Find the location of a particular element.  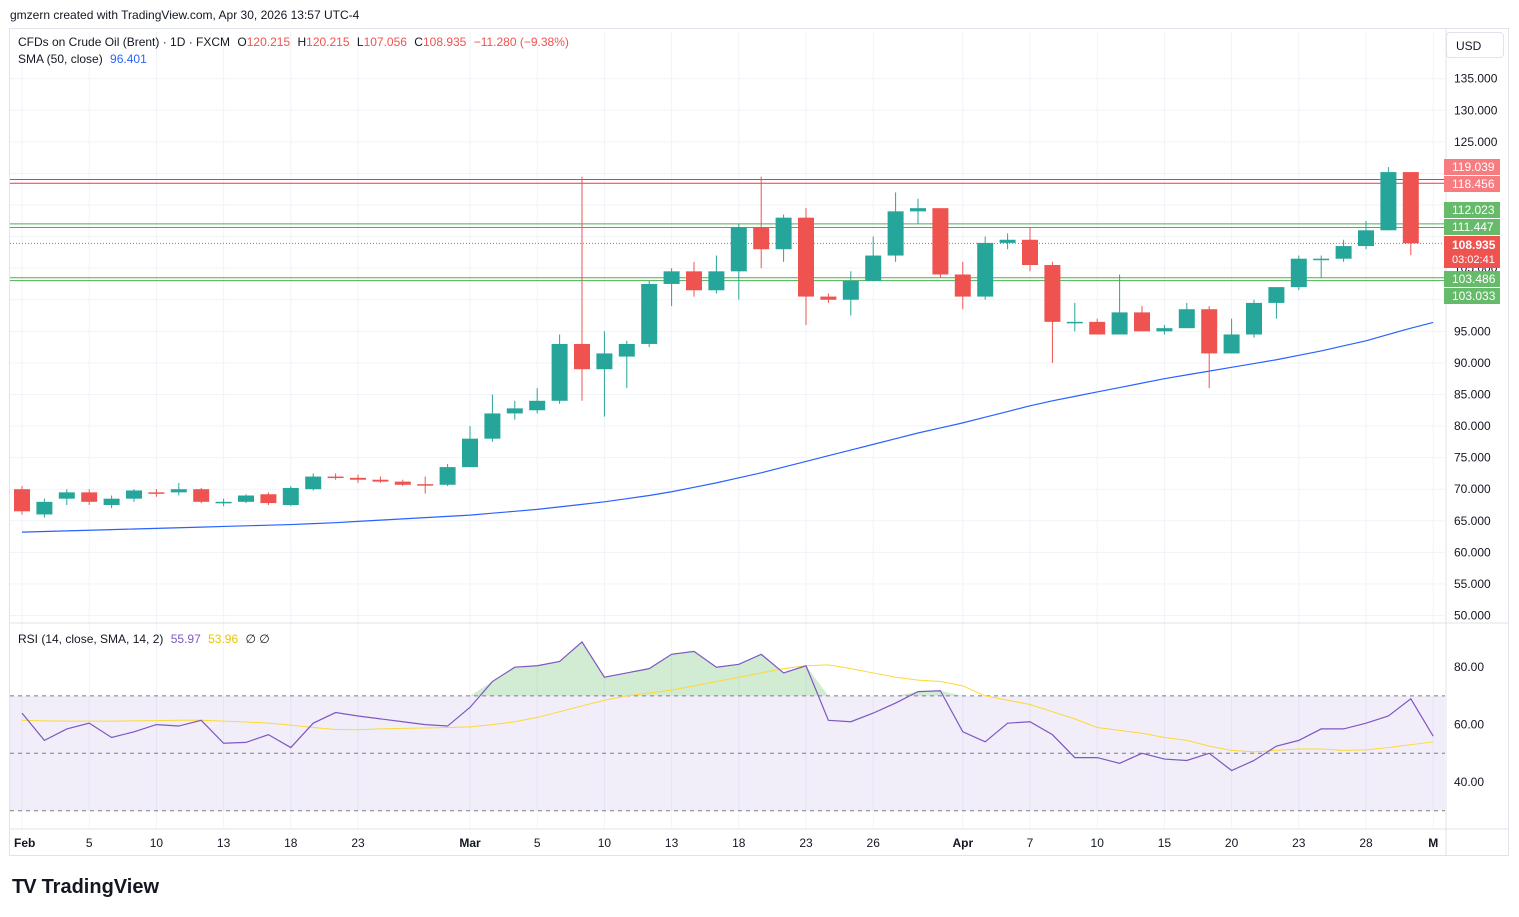

price-tick-label: 125.000 is located at coordinates (1476, 142).